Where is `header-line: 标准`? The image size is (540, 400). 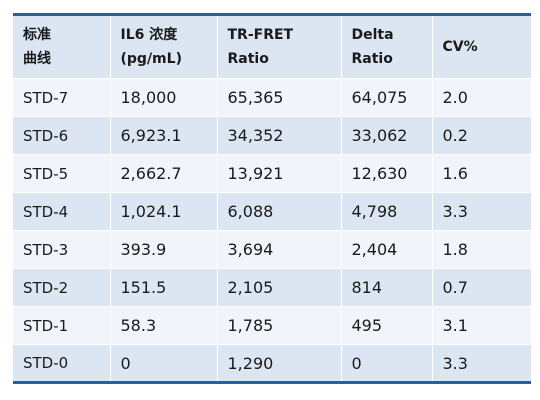
header-line: 标准 is located at coordinates (37, 35).